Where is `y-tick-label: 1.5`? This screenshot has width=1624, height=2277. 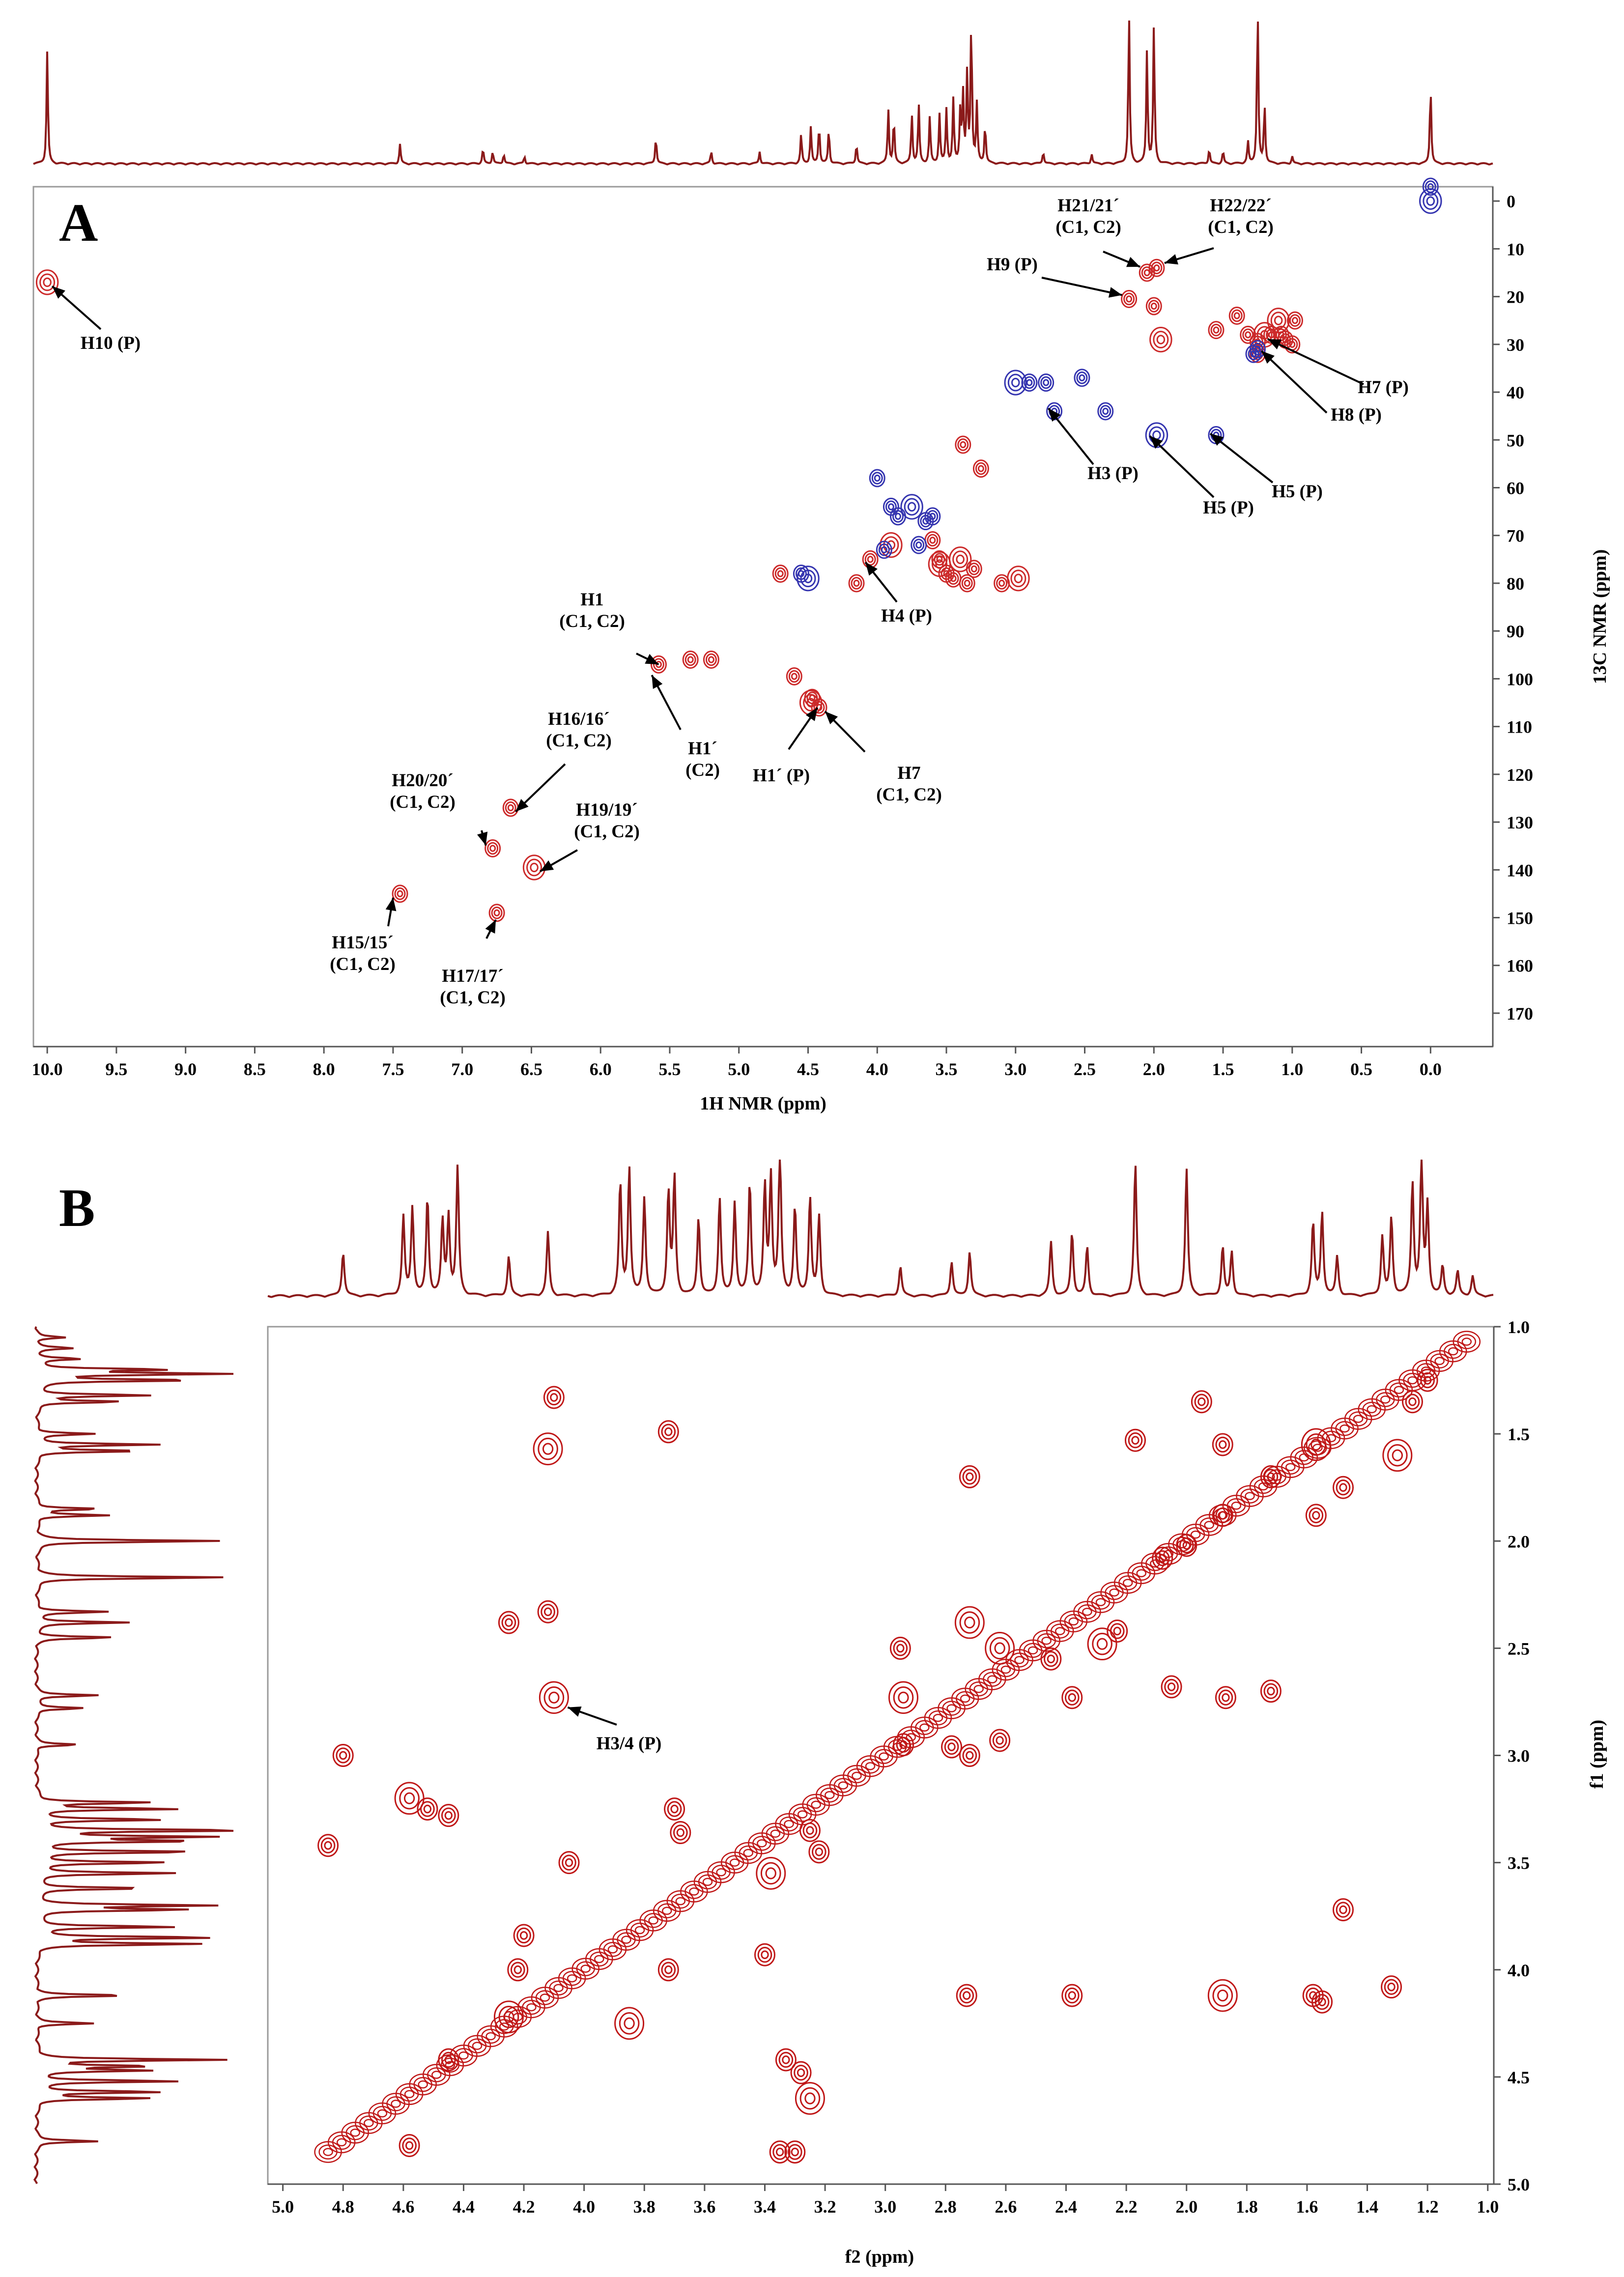 y-tick-label: 1.5 is located at coordinates (1519, 1434).